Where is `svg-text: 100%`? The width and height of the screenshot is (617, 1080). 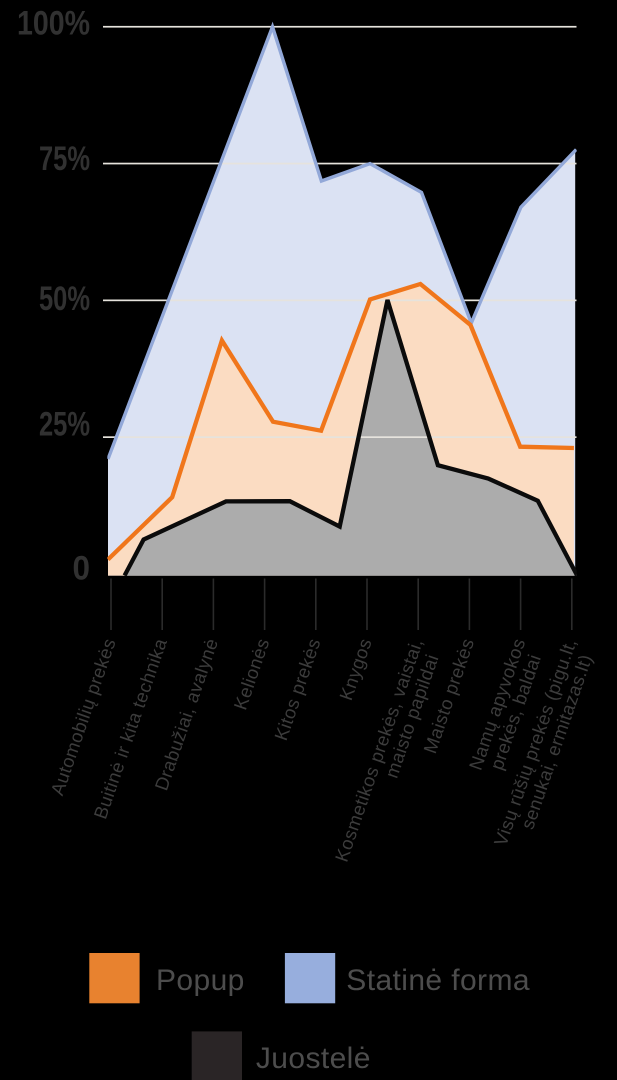
svg-text: 100% is located at coordinates (53, 24).